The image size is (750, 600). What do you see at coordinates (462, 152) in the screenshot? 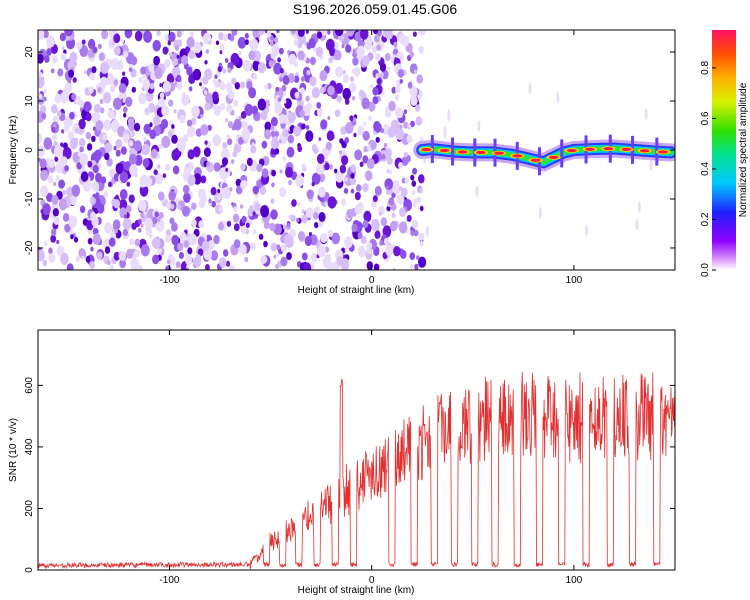
I see `track-core` at bounding box center [462, 152].